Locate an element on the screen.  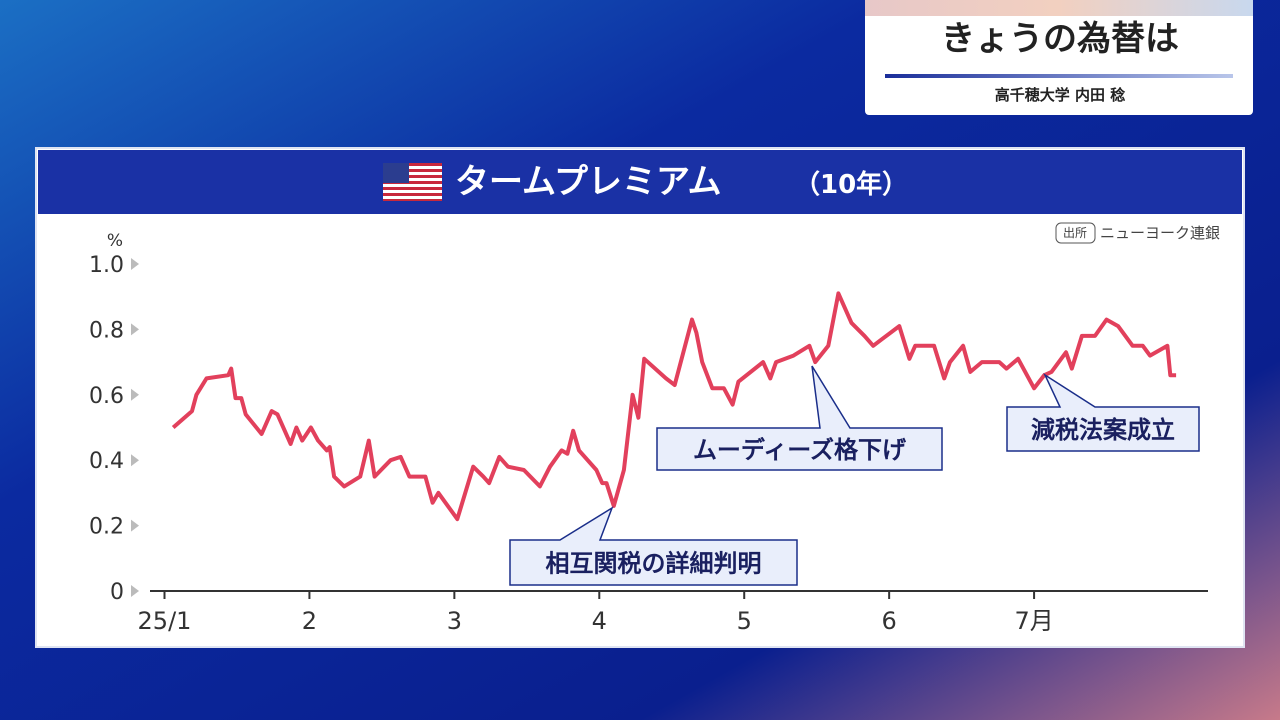
x-tick-label: 2 is located at coordinates (309, 621).